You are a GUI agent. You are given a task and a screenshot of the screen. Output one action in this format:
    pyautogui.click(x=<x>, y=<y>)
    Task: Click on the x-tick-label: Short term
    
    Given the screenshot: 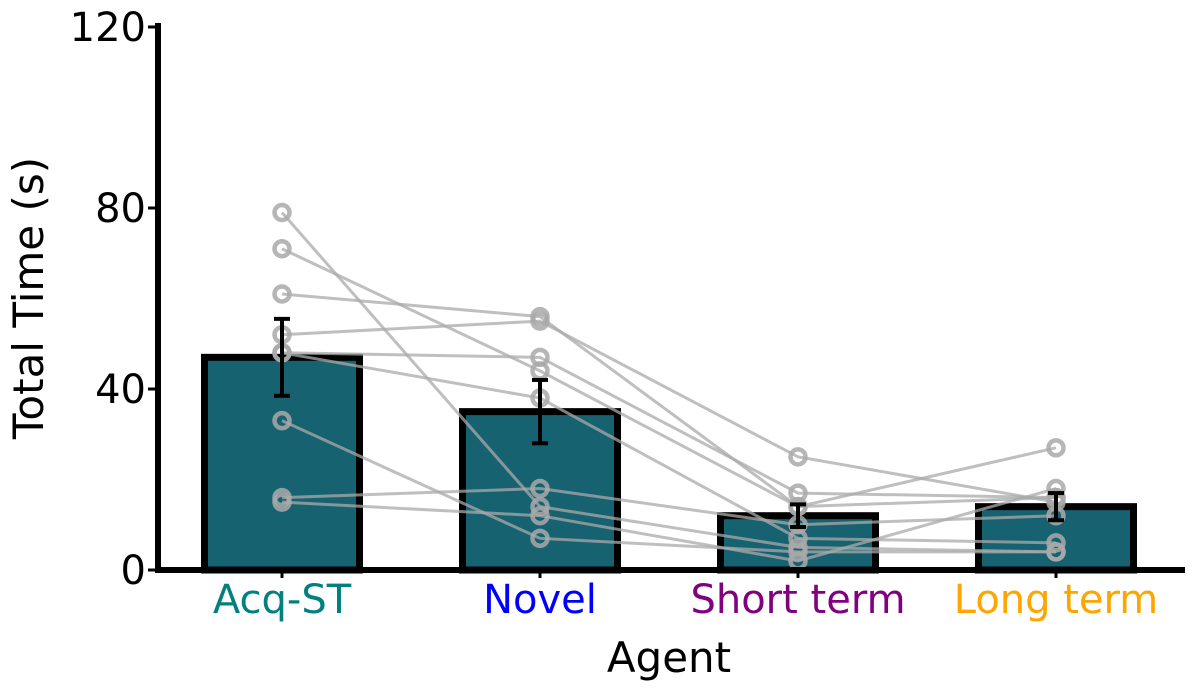 What is the action you would take?
    pyautogui.click(x=797, y=600)
    